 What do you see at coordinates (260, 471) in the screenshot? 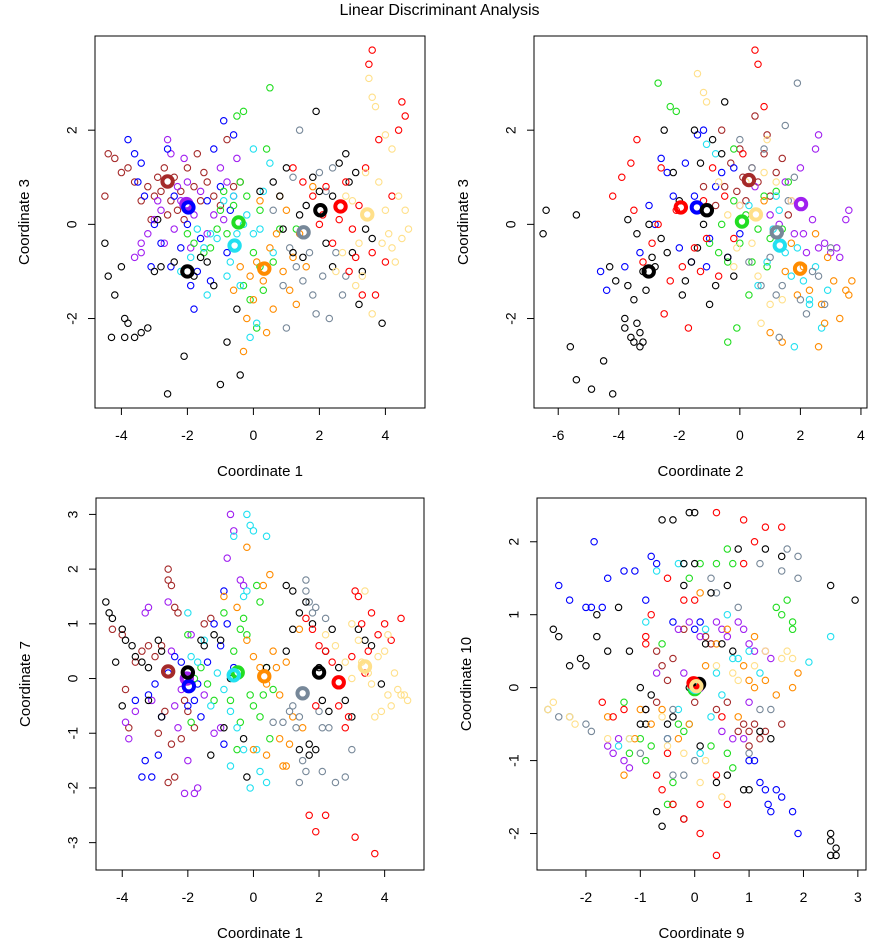
I see `x-axis-label: Coordinate 1` at bounding box center [260, 471].